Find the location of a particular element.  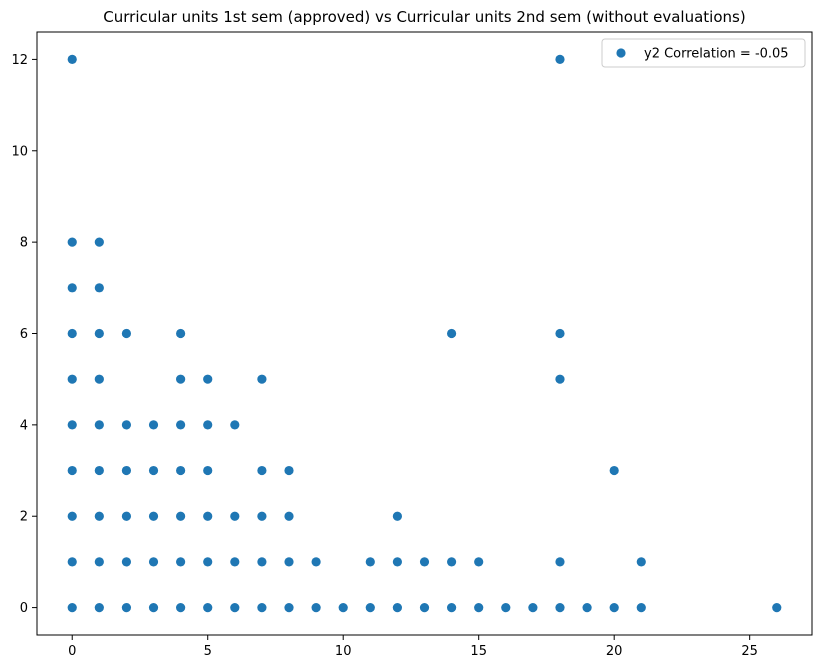

y-tick-label: 4 is located at coordinates (24, 425).